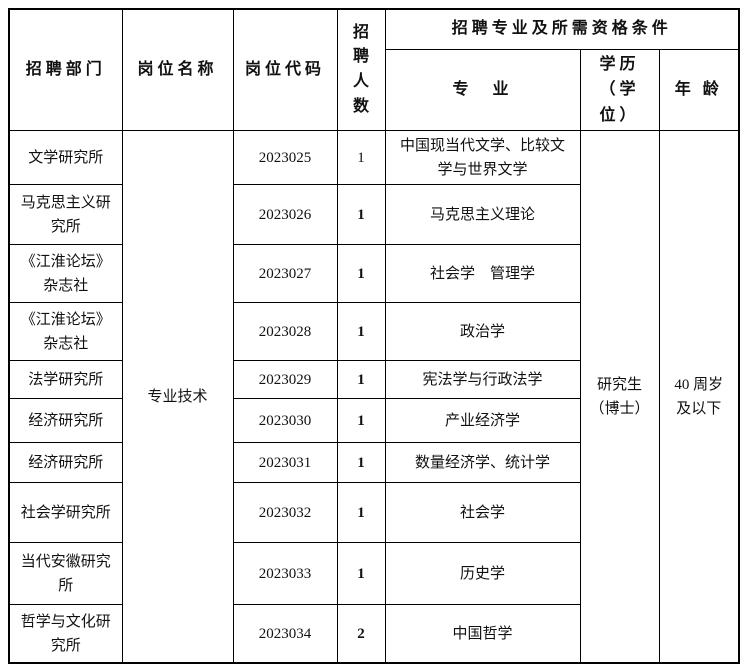 The width and height of the screenshot is (745, 664). Describe the element at coordinates (482, 634) in the screenshot. I see `major-cell: 中国哲学` at that location.